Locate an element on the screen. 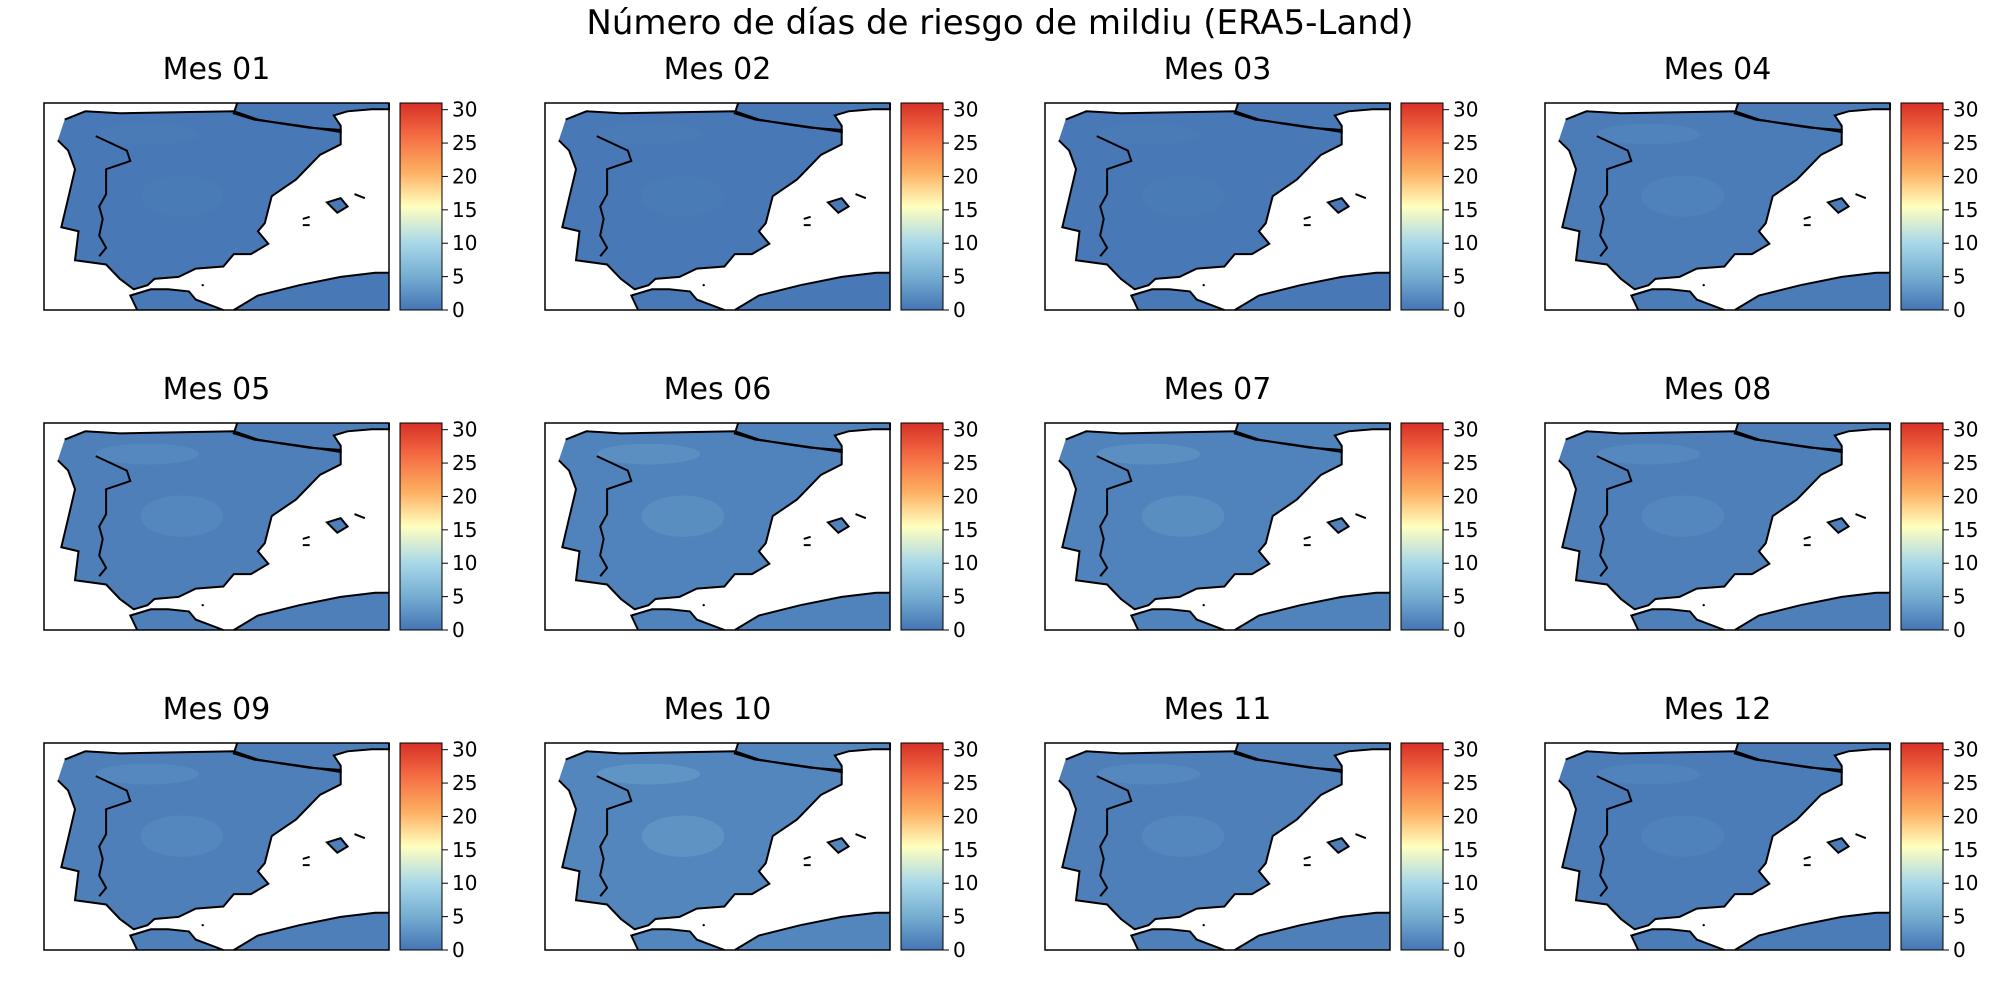  map-panel: Mes 09 0 5 10 15 20 25 30 is located at coordinates (260, 827).